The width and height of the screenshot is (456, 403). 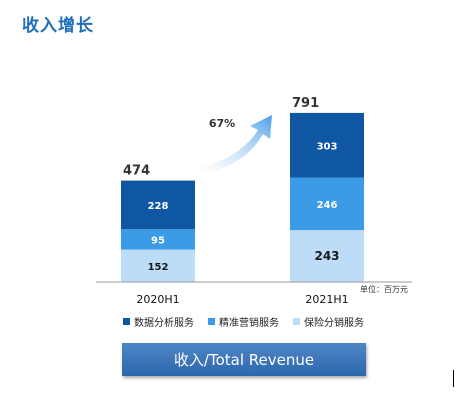 I want to click on chart-legend: 数据分析服务 精准营销服务 保险分销服务, so click(x=243, y=321).